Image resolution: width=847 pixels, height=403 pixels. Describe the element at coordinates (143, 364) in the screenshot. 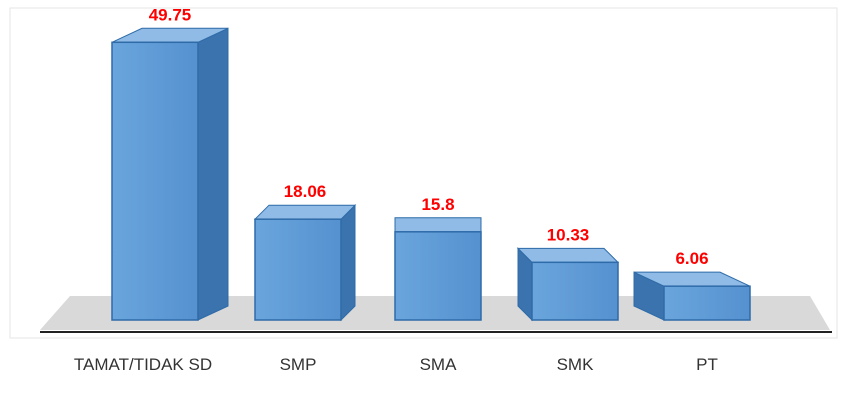

I see `x-tick-label: TAMAT/TIDAK SD` at that location.